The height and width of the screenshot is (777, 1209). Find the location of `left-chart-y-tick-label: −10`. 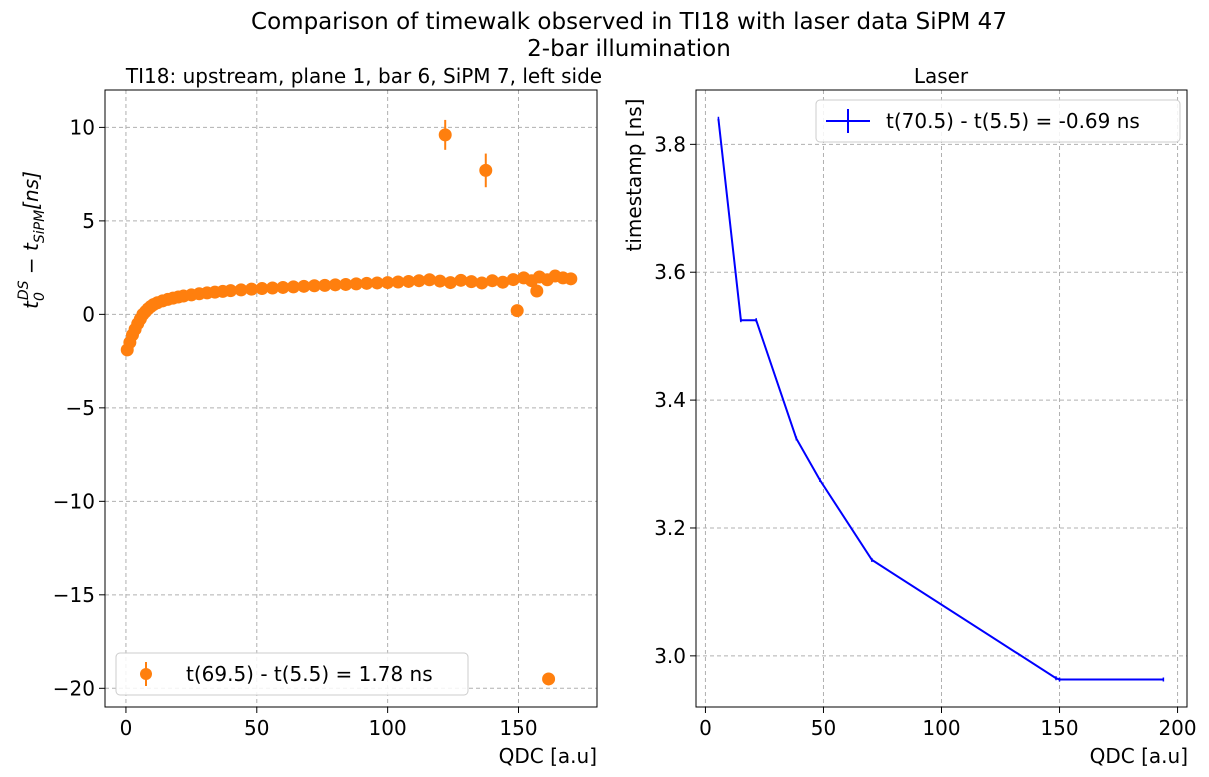

left-chart-y-tick-label: −10 is located at coordinates (74, 501).